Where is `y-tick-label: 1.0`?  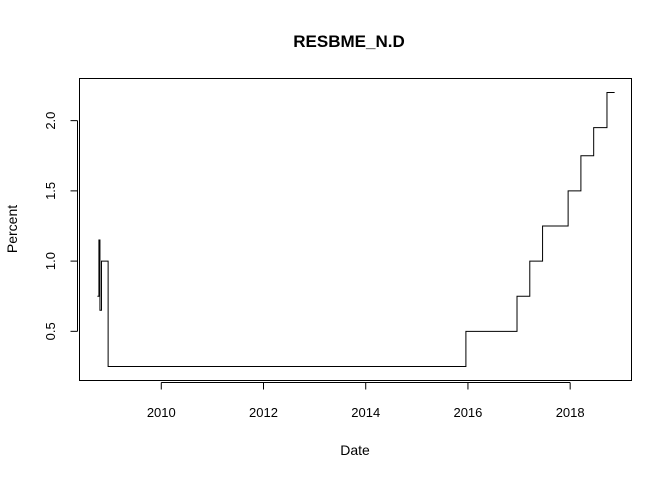 y-tick-label: 1.0 is located at coordinates (50, 261).